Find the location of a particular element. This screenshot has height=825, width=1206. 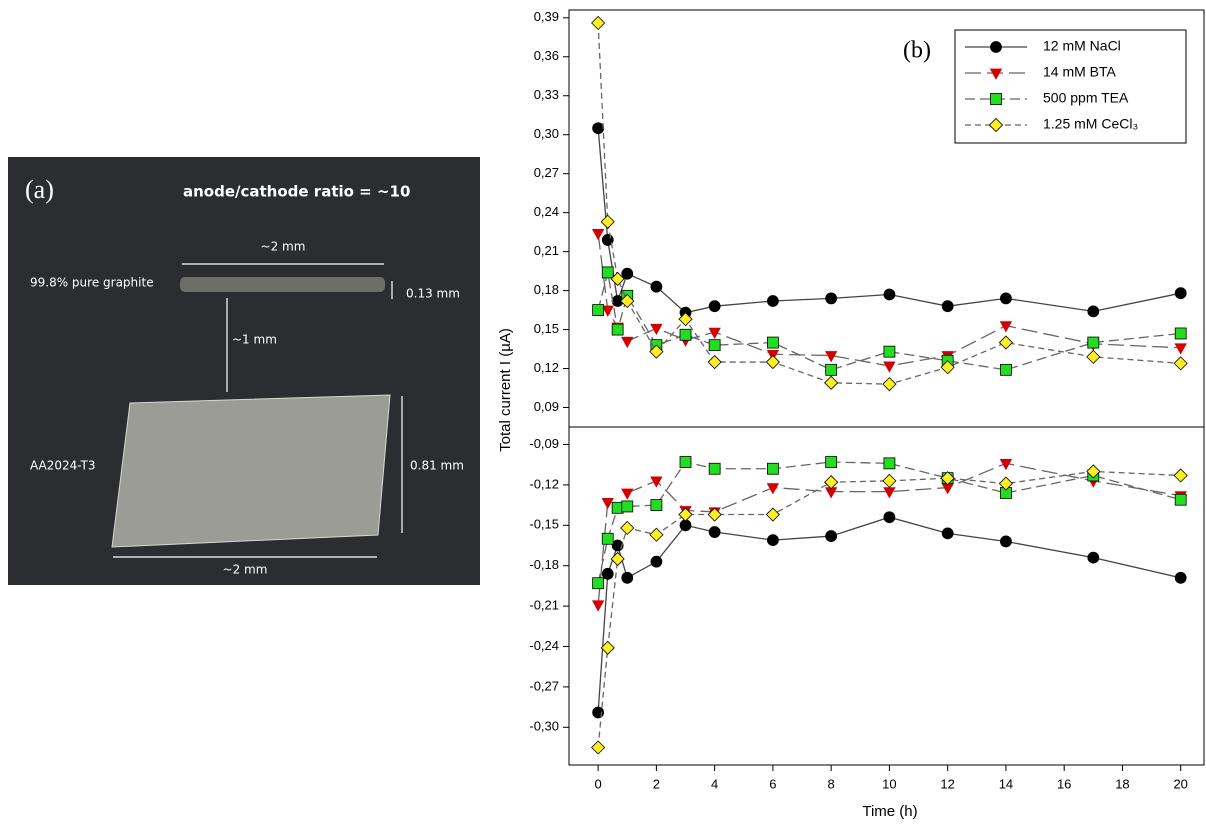

graphite-cathode is located at coordinates (282, 284).